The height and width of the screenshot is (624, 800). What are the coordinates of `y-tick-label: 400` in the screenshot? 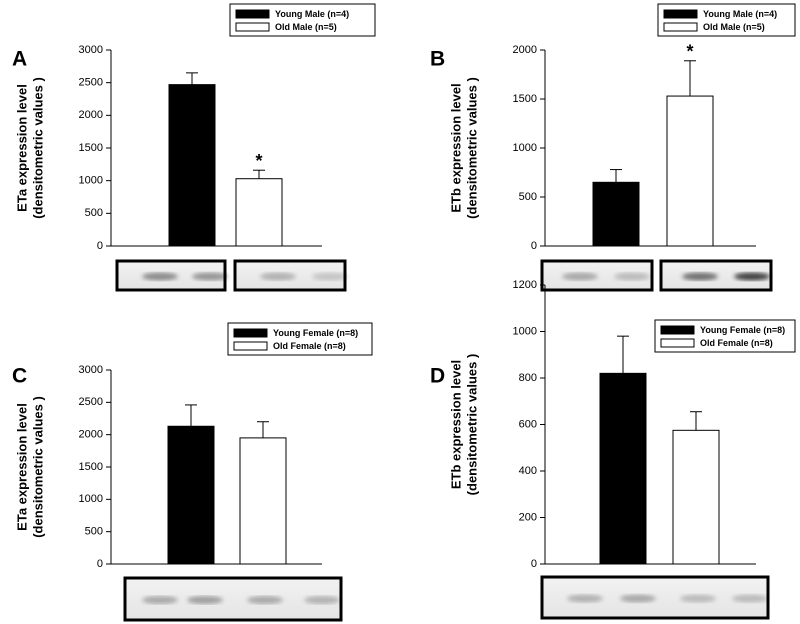 It's located at (528, 471).